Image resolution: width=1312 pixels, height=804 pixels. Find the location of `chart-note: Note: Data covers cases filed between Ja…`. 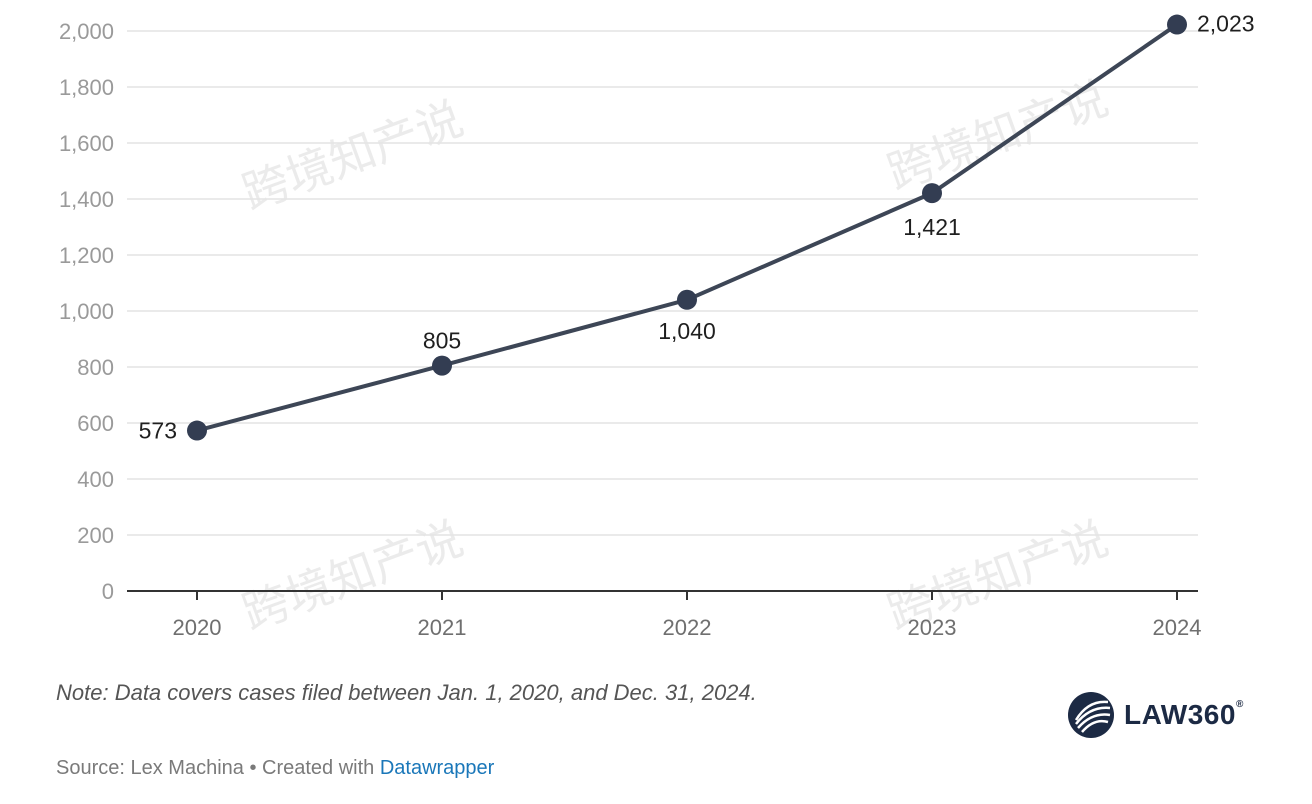

chart-note: Note: Data covers cases filed between Ja… is located at coordinates (406, 692).